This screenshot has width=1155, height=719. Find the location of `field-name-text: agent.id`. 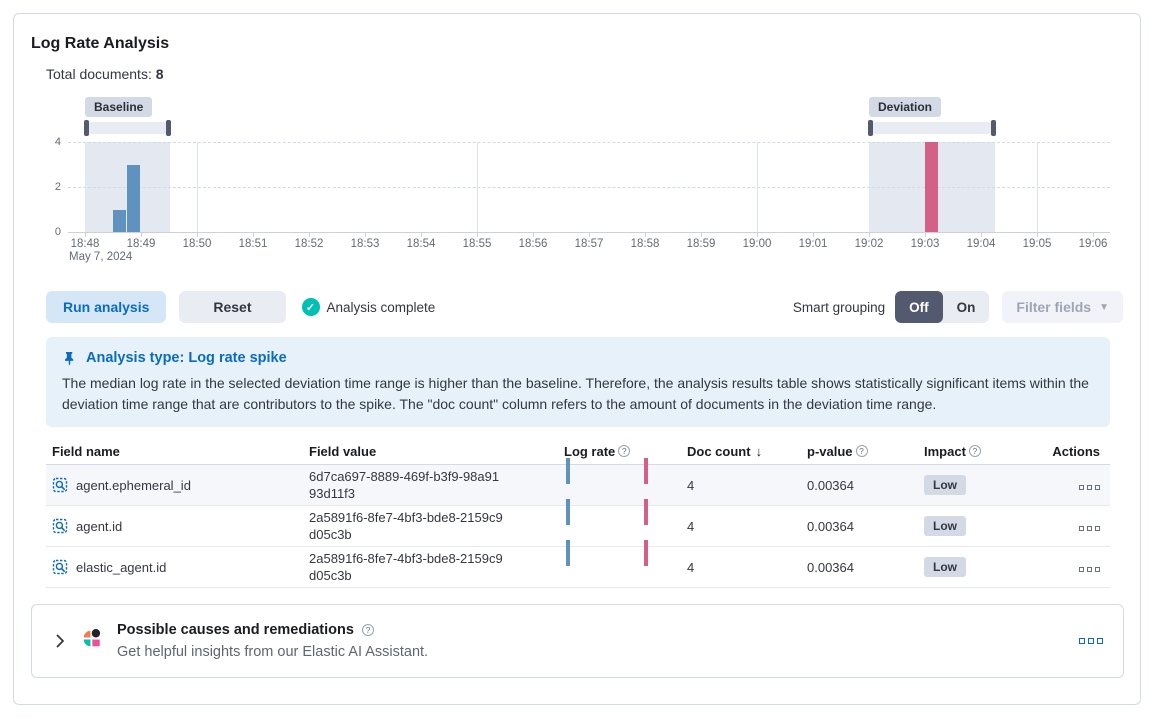

field-name-text: agent.id is located at coordinates (99, 526).